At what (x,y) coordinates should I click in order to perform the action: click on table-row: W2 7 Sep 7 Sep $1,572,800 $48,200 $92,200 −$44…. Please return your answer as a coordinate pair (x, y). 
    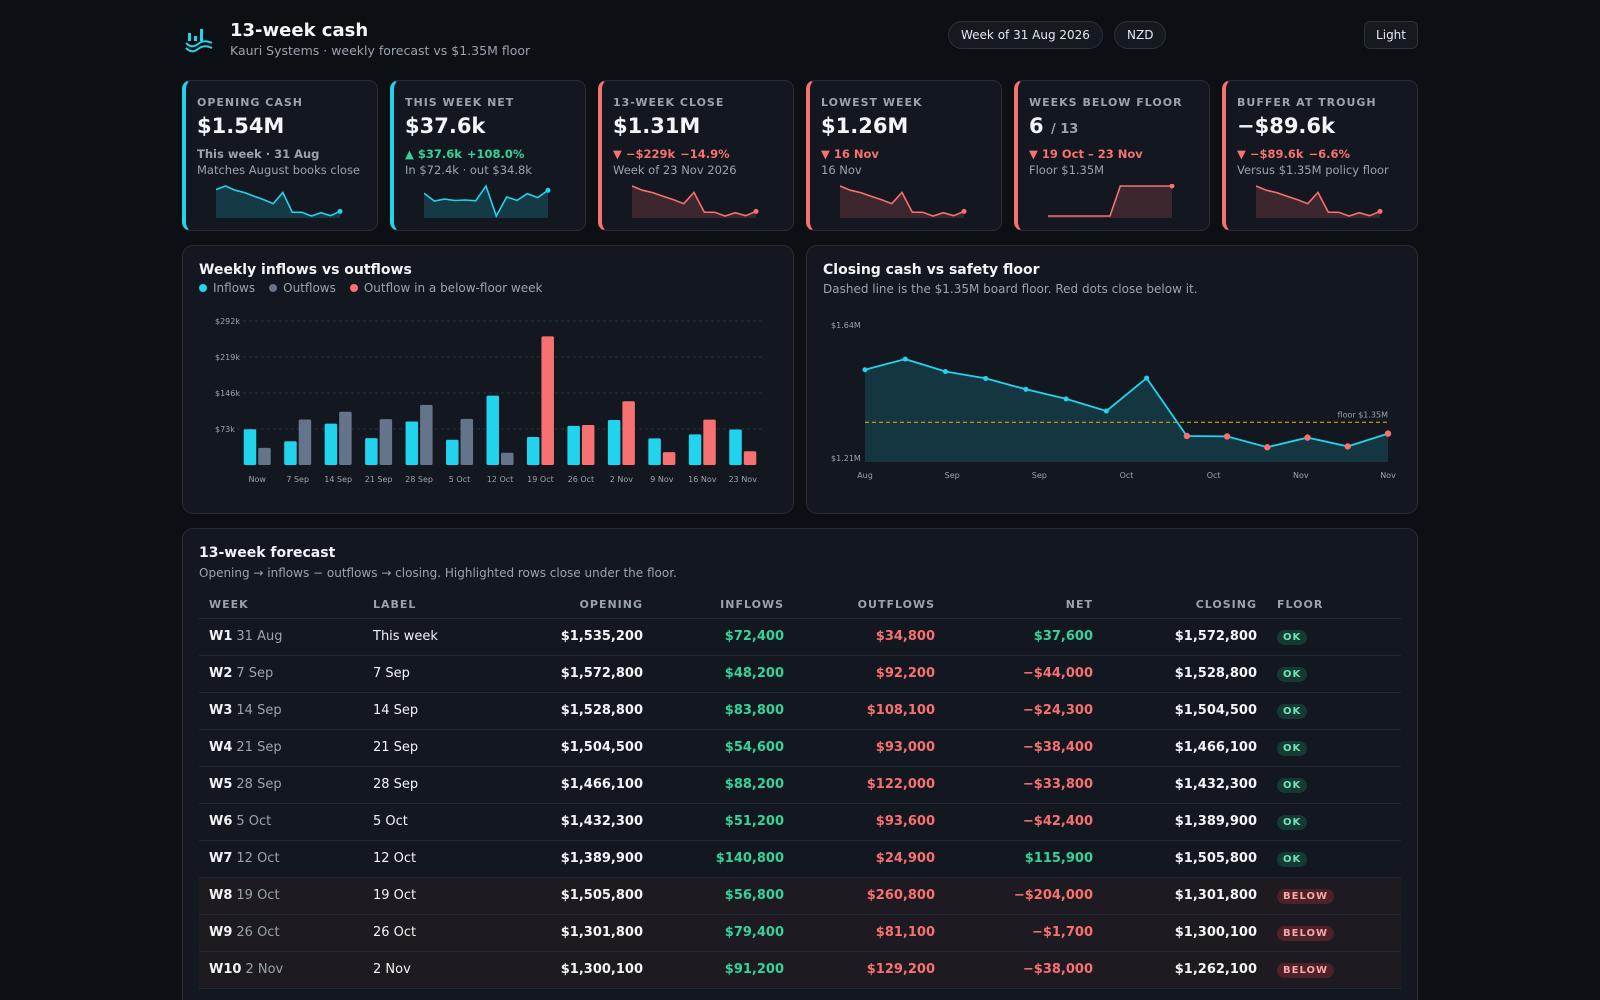
    Looking at the image, I should click on (800, 674).